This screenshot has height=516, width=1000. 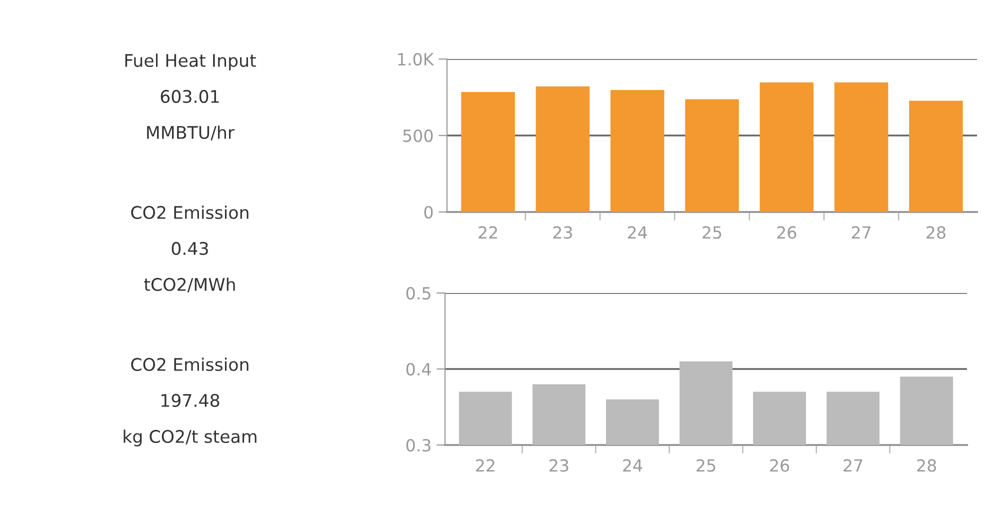 I want to click on text: tCO2/MWh, so click(x=189, y=285).